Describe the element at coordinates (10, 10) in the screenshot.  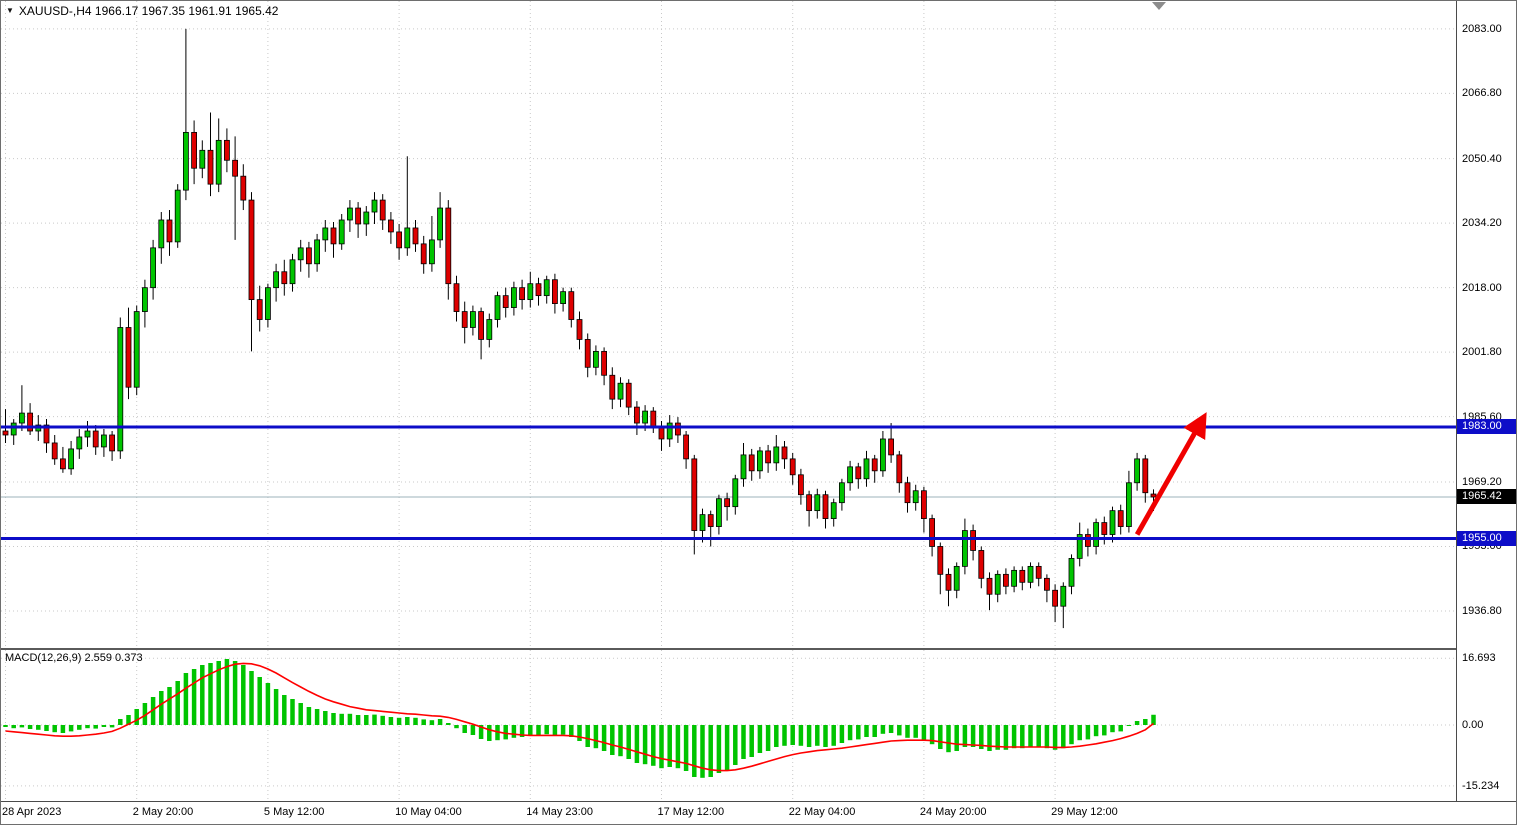
I see `chart-collapse-icon: ▼` at that location.